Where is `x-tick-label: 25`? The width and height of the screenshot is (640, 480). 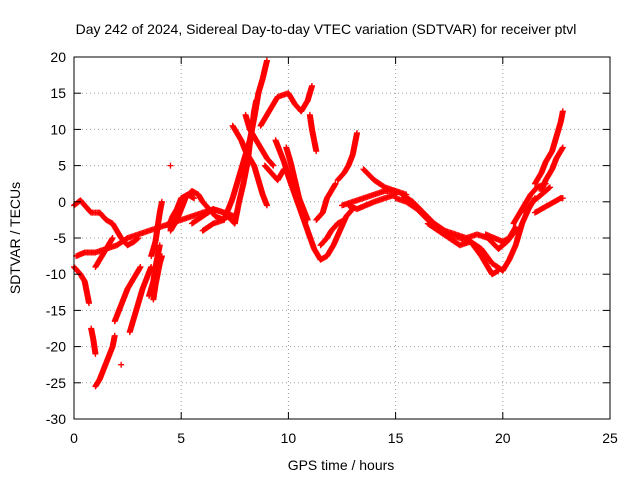
x-tick-label: 25 is located at coordinates (610, 438).